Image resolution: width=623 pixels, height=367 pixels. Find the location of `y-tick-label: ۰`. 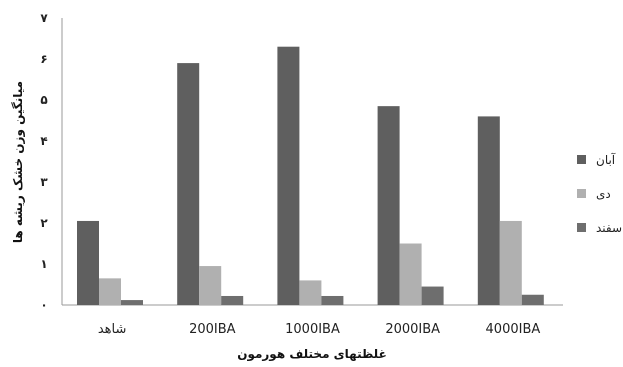

y-tick-label: ۰ is located at coordinates (43, 305).